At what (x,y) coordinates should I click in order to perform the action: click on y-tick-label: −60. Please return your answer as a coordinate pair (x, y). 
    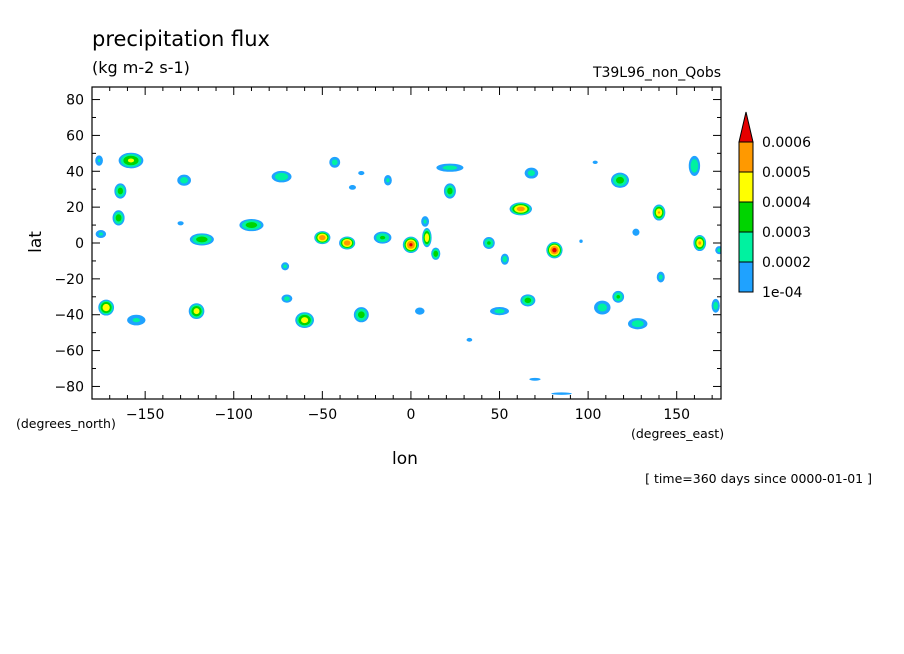
    Looking at the image, I should click on (69, 352).